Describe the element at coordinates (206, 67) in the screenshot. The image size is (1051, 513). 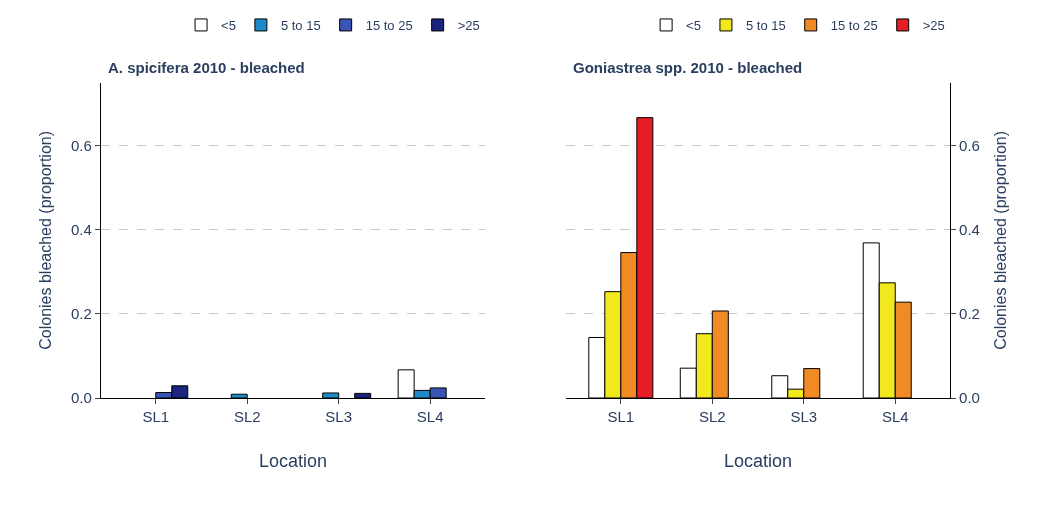
I see `chart-title: A. spicifera 2010 - bleached` at that location.